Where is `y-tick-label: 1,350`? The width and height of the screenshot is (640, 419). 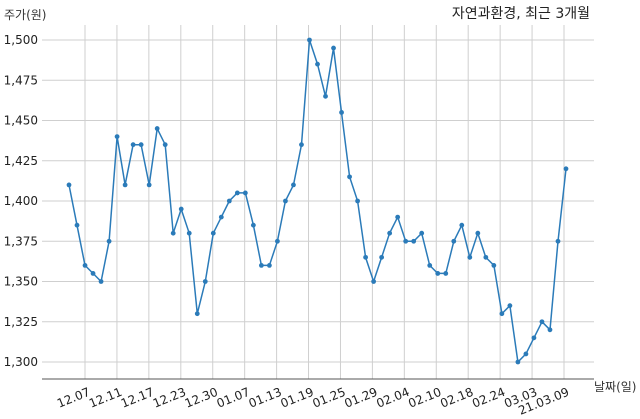 y-tick-label: 1,350 is located at coordinates (21, 282).